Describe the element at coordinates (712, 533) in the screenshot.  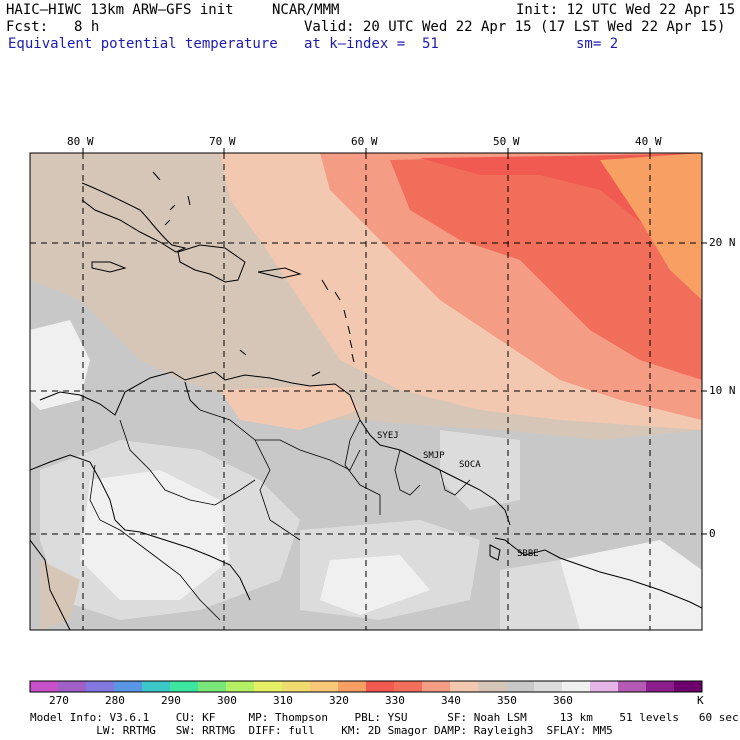
I see `lat-label-0: 0` at that location.